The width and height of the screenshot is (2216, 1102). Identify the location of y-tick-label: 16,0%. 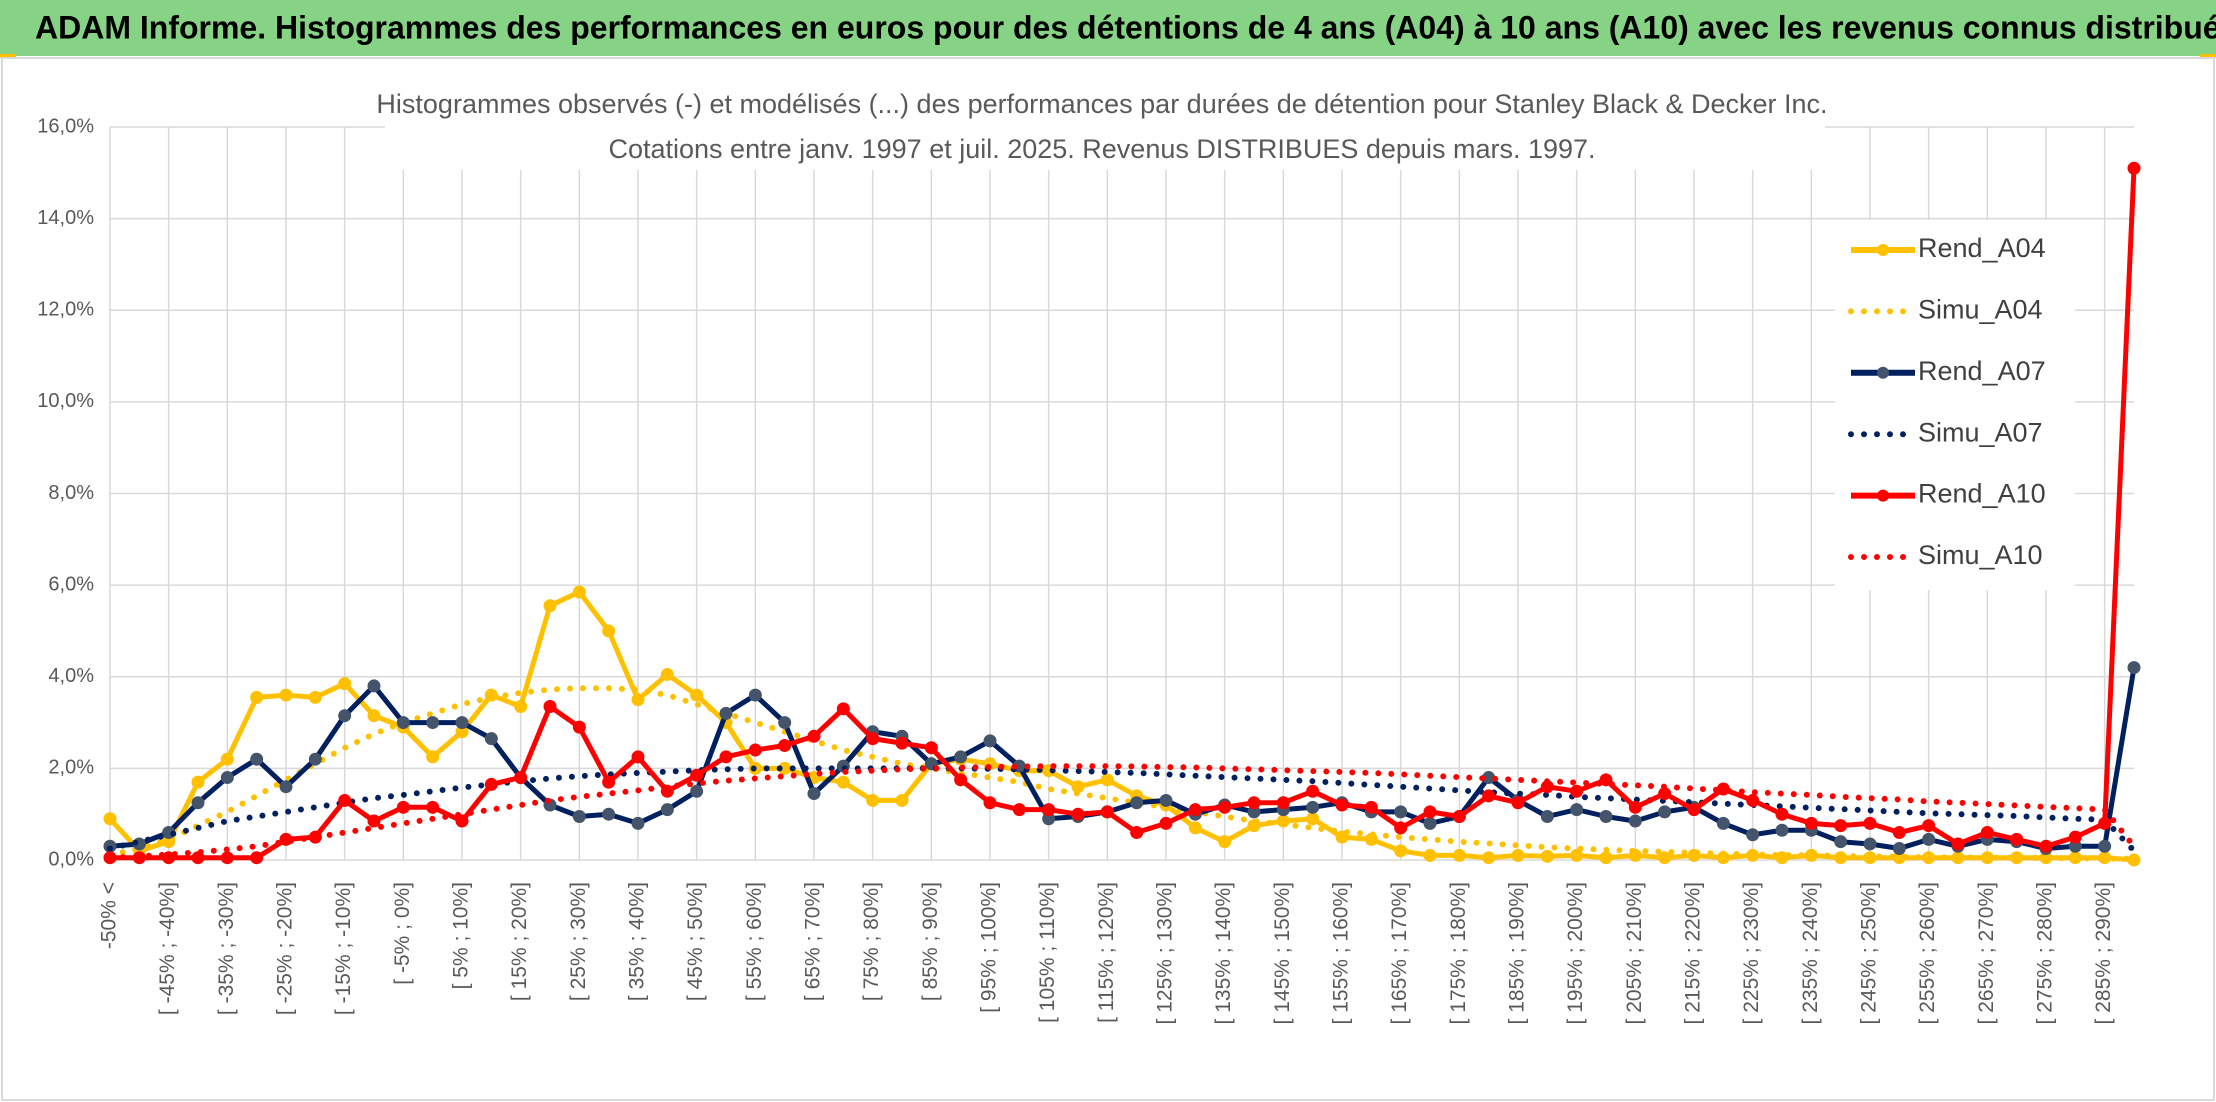
(65, 126).